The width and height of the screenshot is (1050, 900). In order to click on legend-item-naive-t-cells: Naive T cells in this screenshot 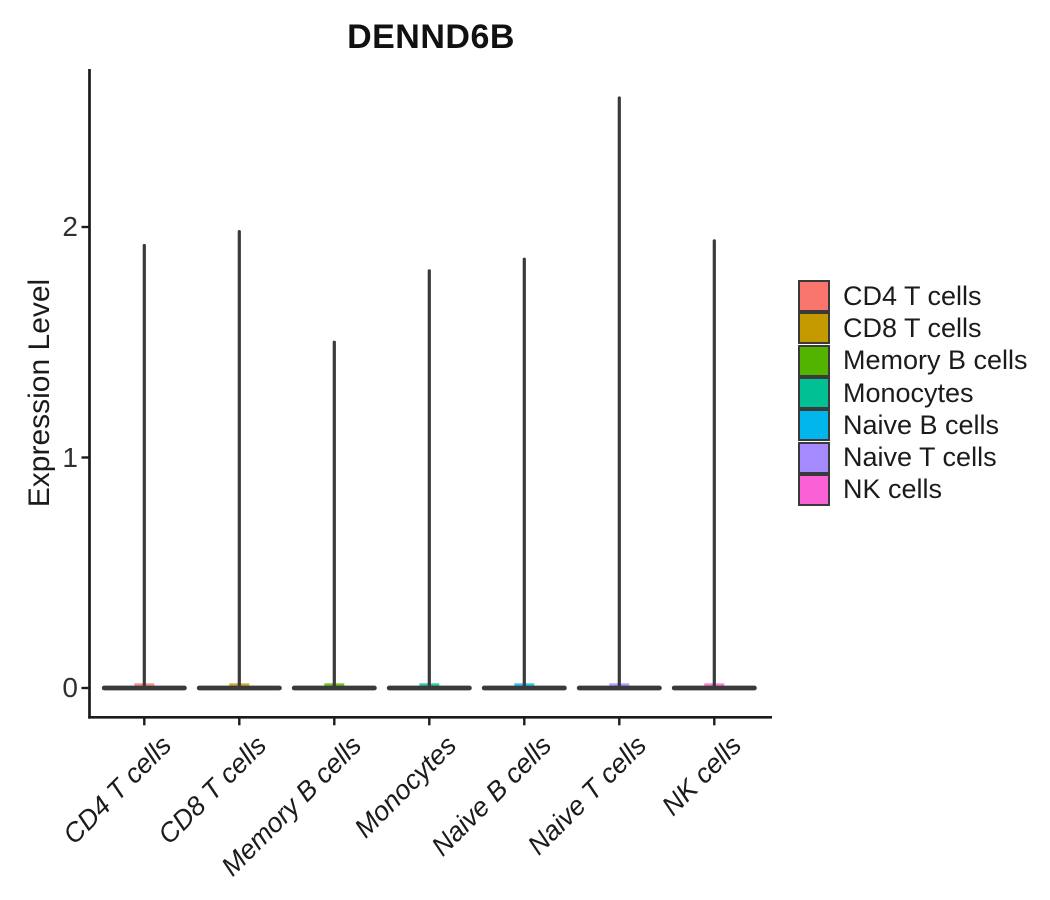, I will do `click(913, 457)`.